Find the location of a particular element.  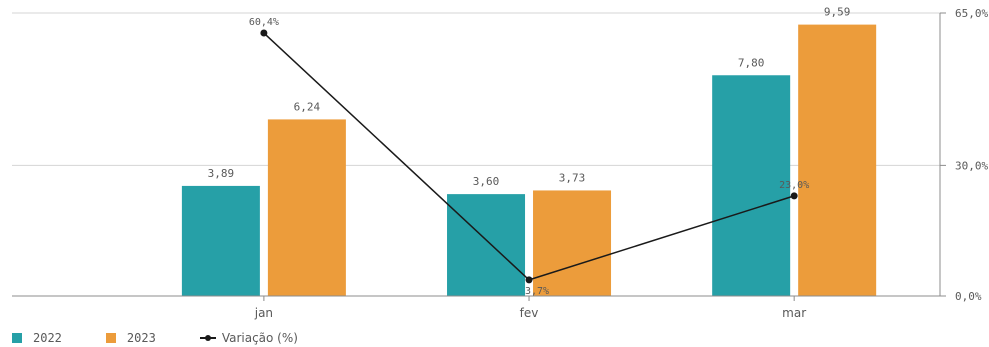

x-axis-label-fev: fev is located at coordinates (529, 313).